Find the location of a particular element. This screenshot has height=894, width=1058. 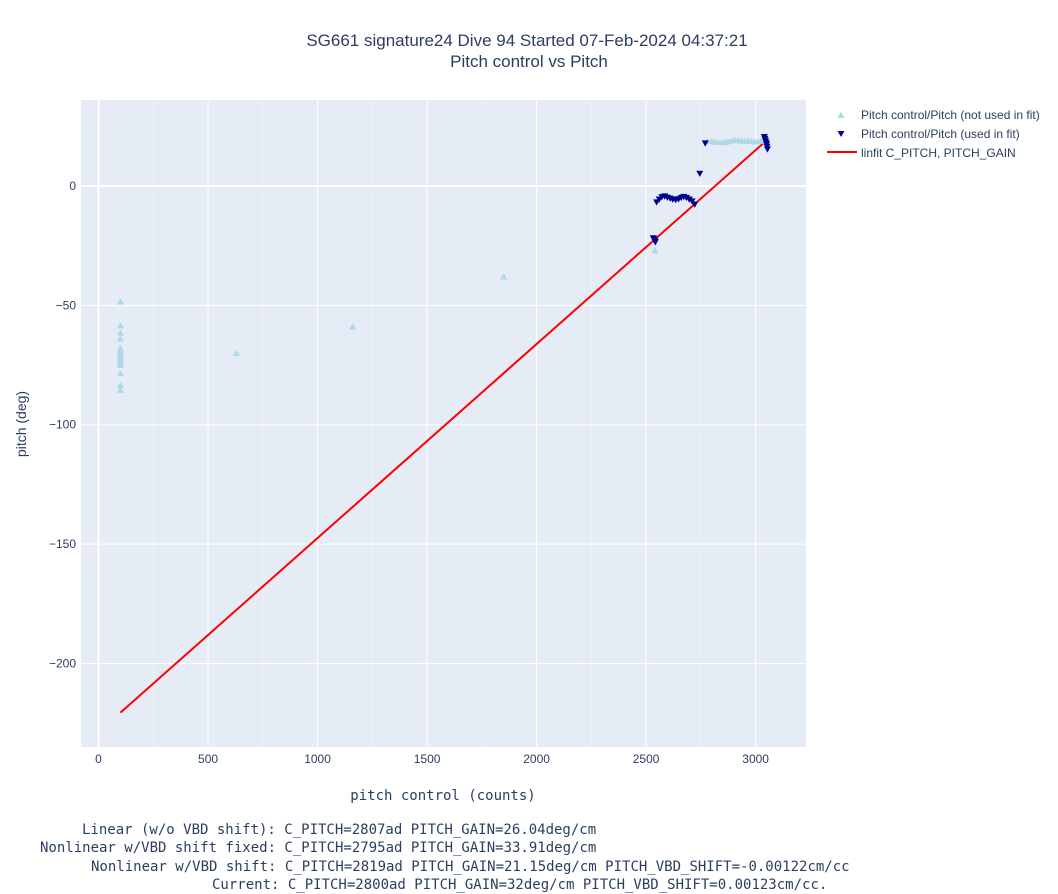

legend-item-not-used: Pitch control/Pitch (not used in fit) is located at coordinates (938, 115).